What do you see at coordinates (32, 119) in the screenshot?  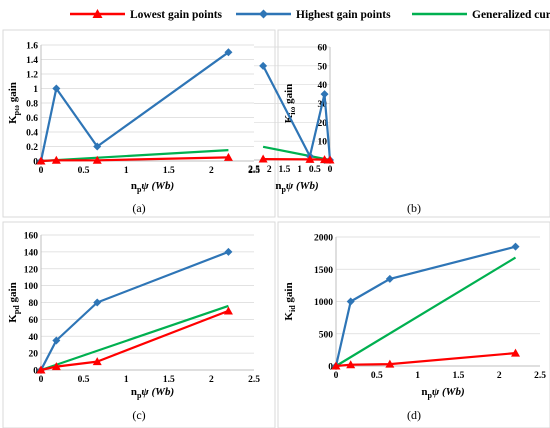 I see `y-tick-label: 0.6` at bounding box center [32, 119].